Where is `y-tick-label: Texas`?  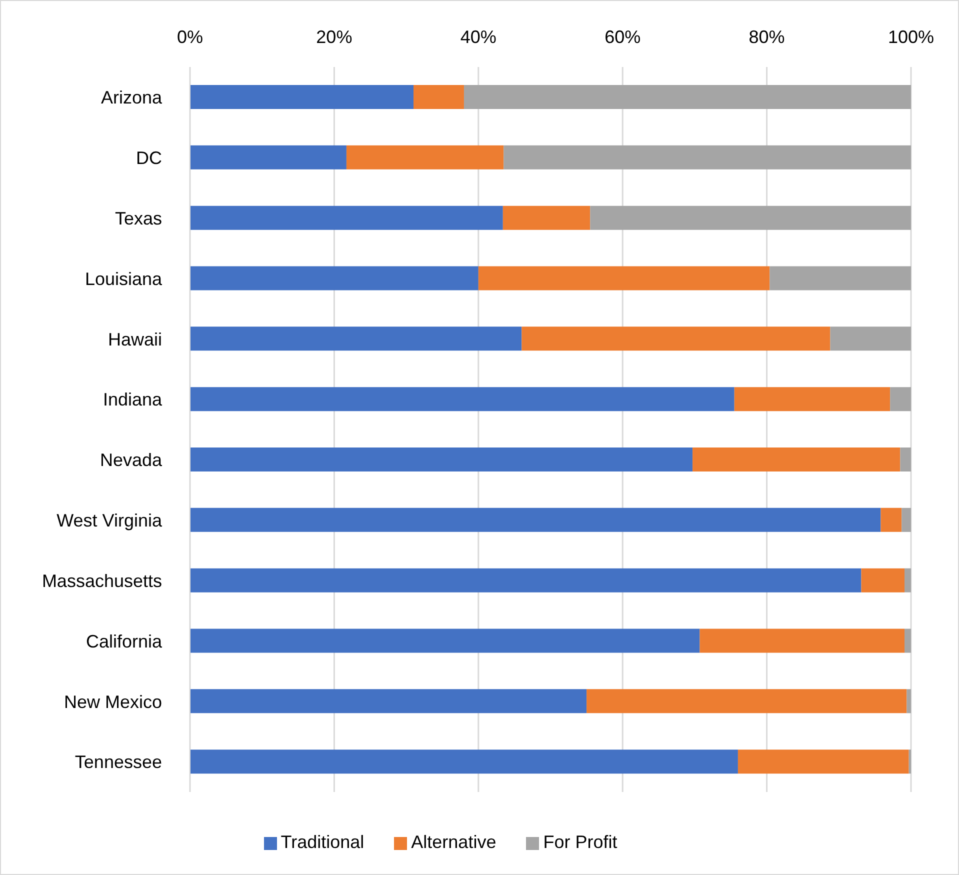
y-tick-label: Texas is located at coordinates (138, 218).